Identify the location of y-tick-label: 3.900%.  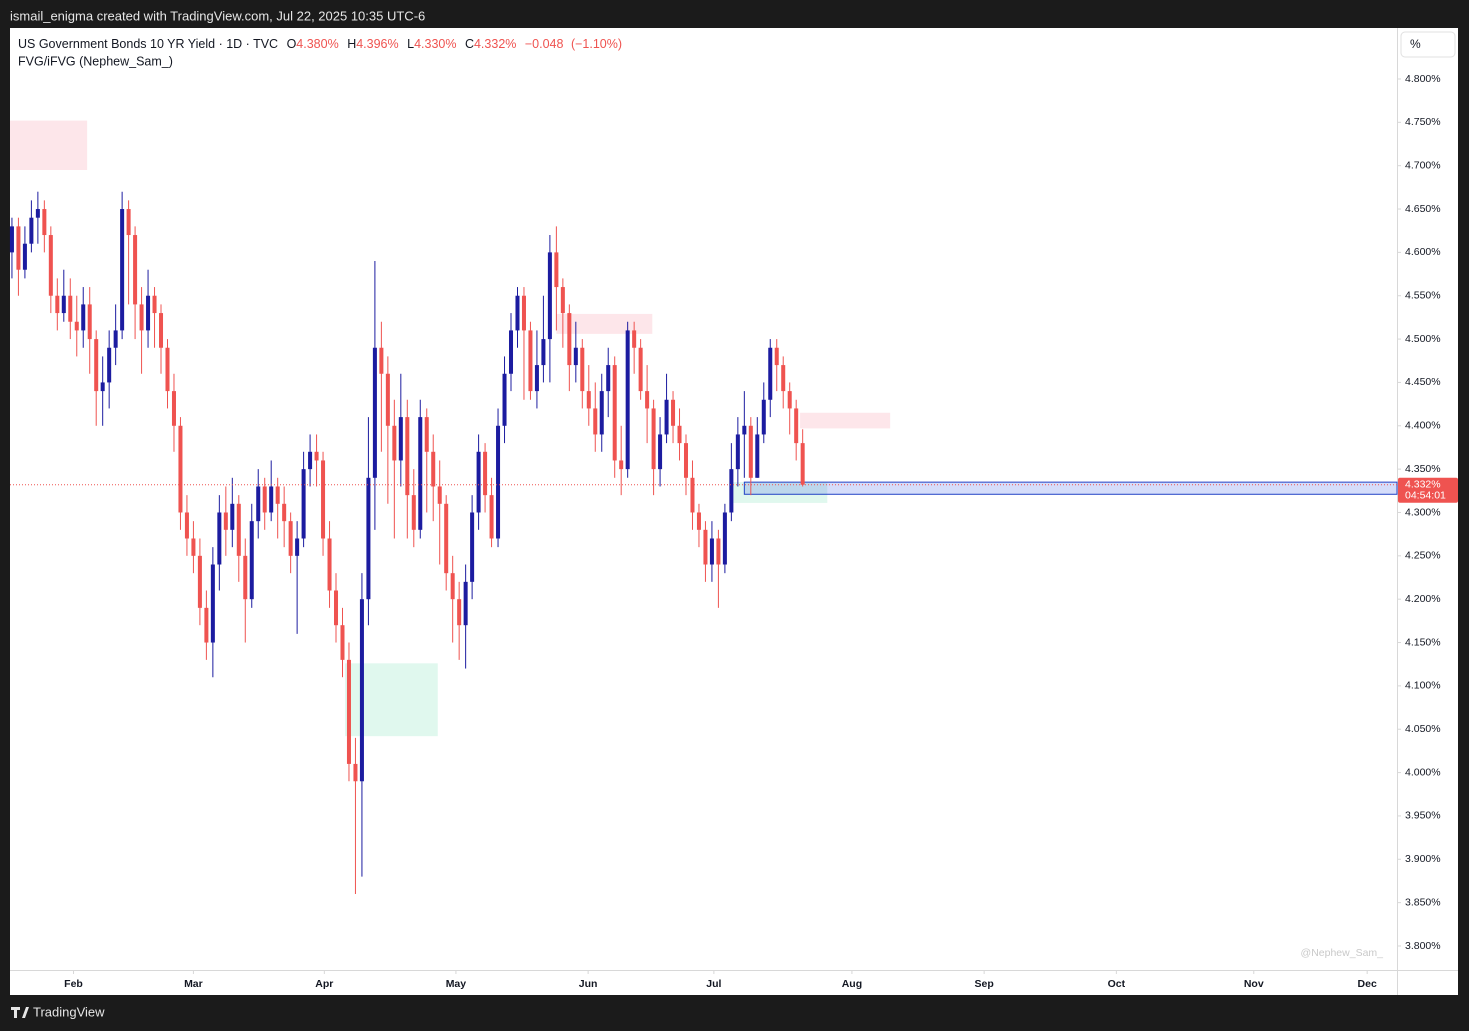
(1423, 859).